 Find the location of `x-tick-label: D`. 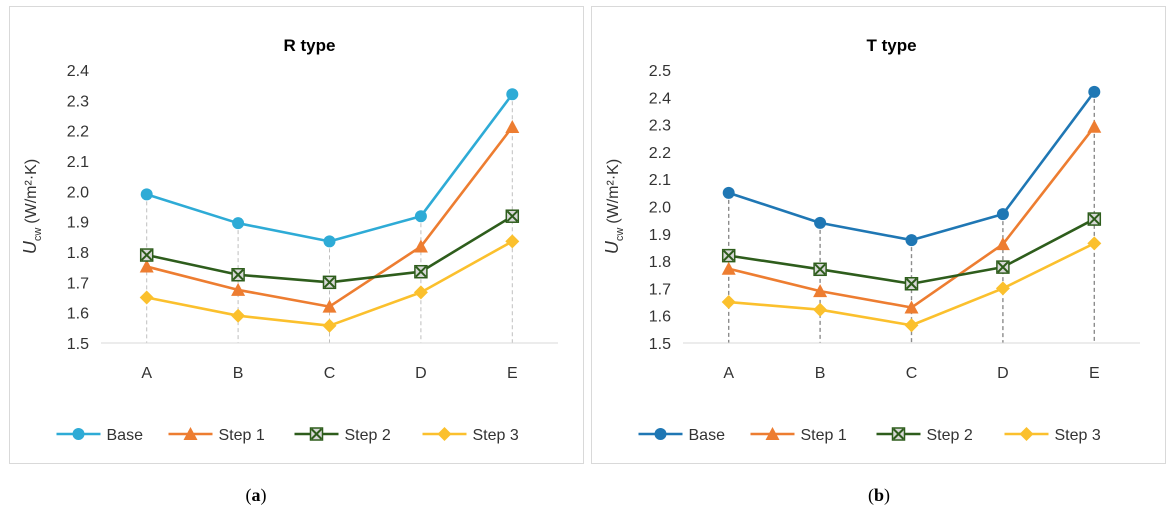

x-tick-label: D is located at coordinates (421, 373).